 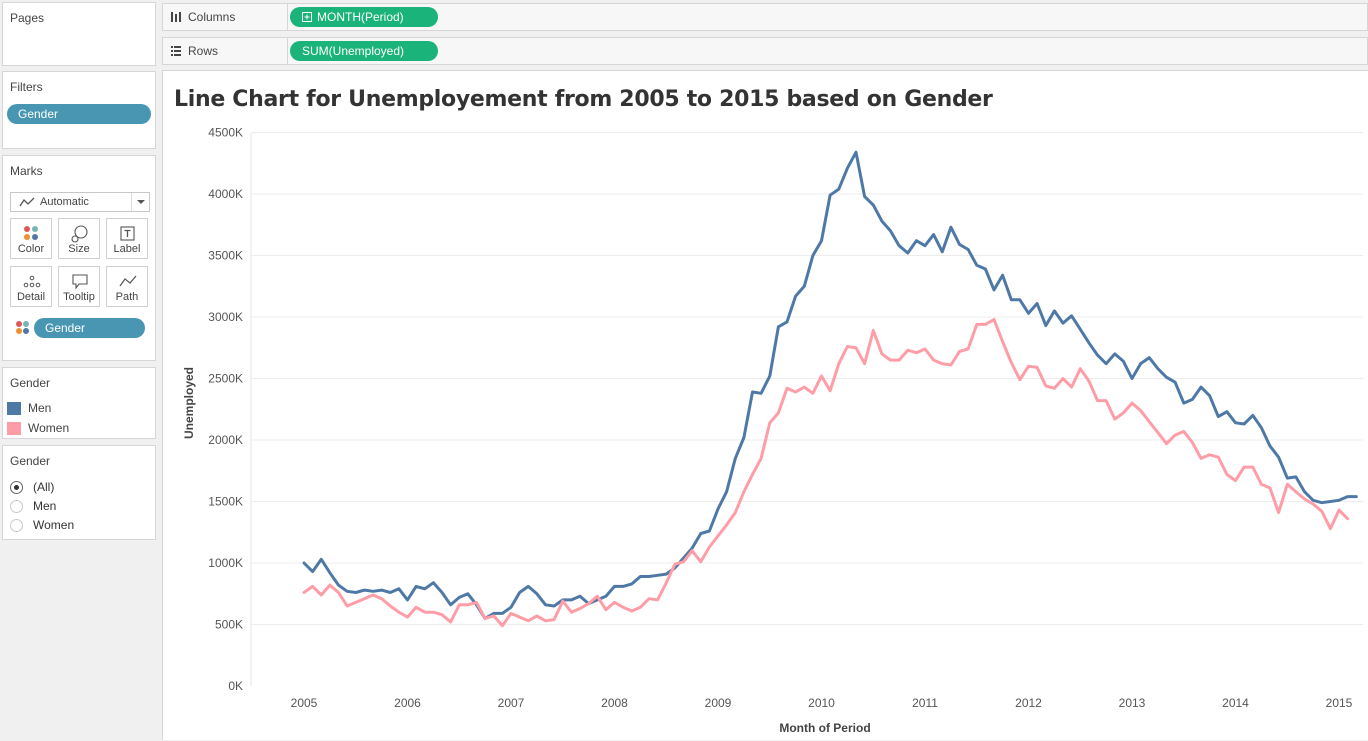 I want to click on columns-pill: MONTH(Period), so click(x=364, y=17).